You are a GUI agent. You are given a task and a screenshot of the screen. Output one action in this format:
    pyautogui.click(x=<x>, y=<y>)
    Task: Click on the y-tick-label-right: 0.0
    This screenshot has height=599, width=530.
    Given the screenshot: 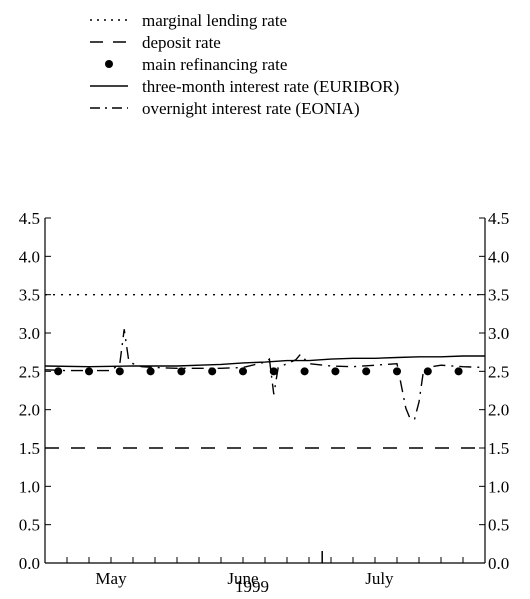 What is the action you would take?
    pyautogui.click(x=498, y=563)
    